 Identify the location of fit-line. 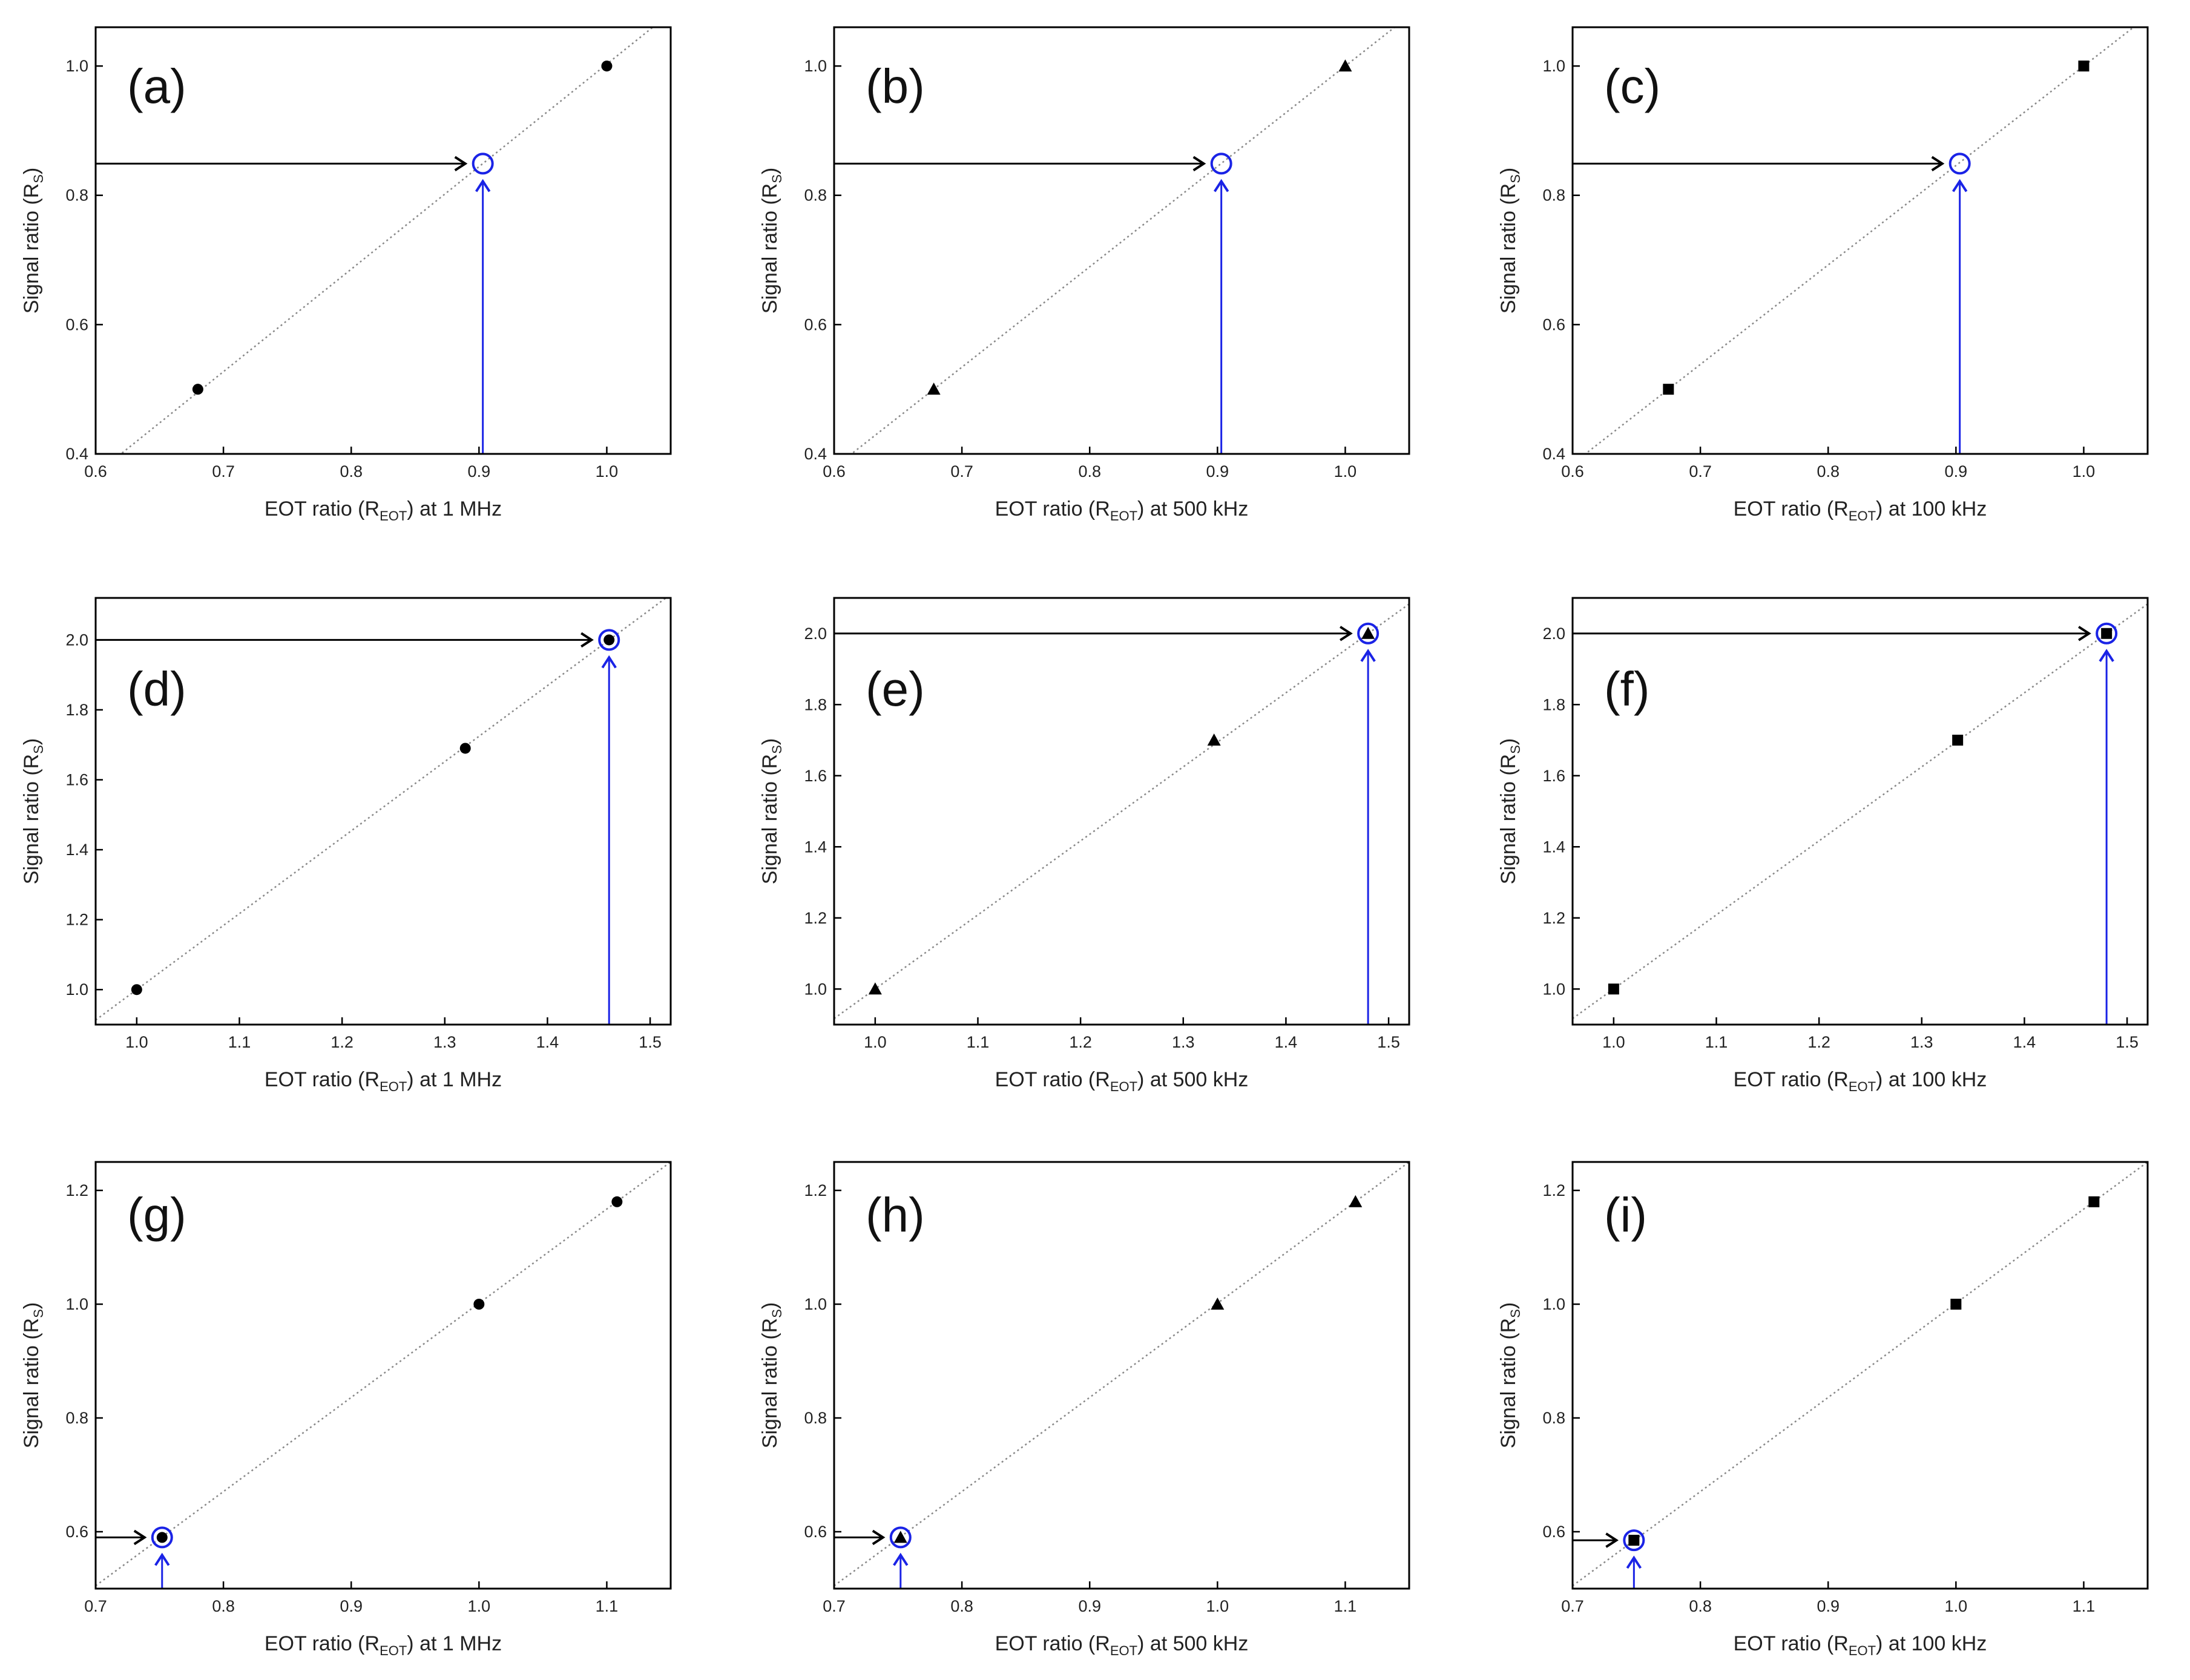
(1861, 811).